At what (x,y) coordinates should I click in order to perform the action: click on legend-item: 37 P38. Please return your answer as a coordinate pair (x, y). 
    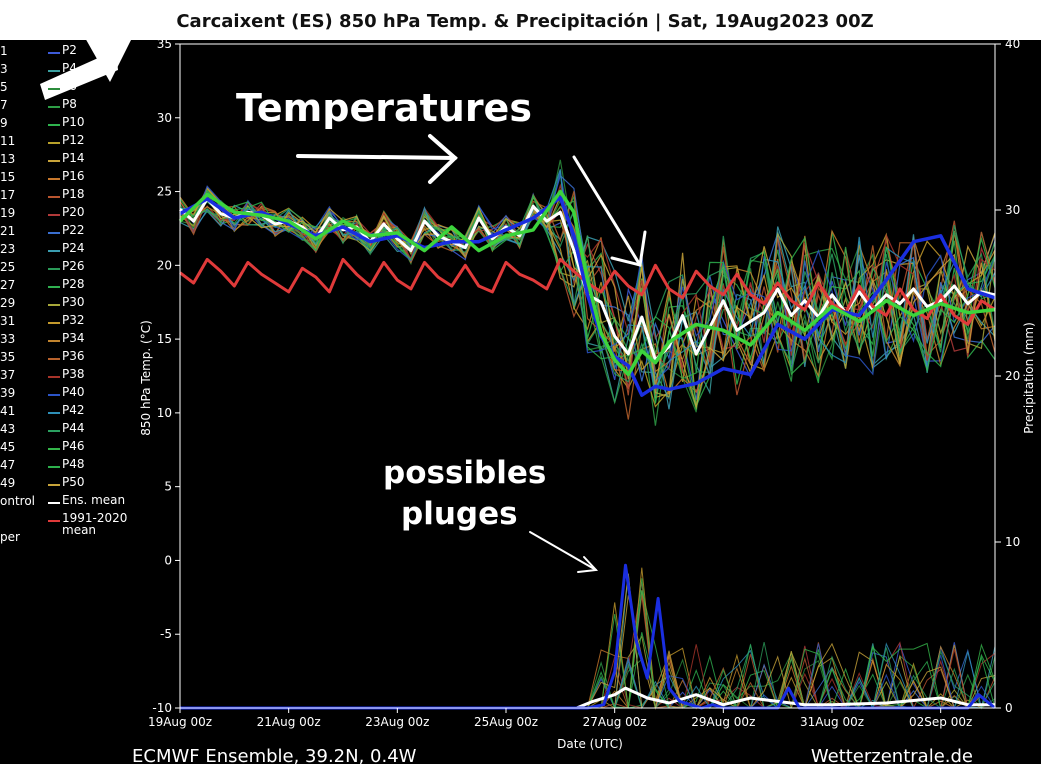
    Looking at the image, I should click on (75, 377).